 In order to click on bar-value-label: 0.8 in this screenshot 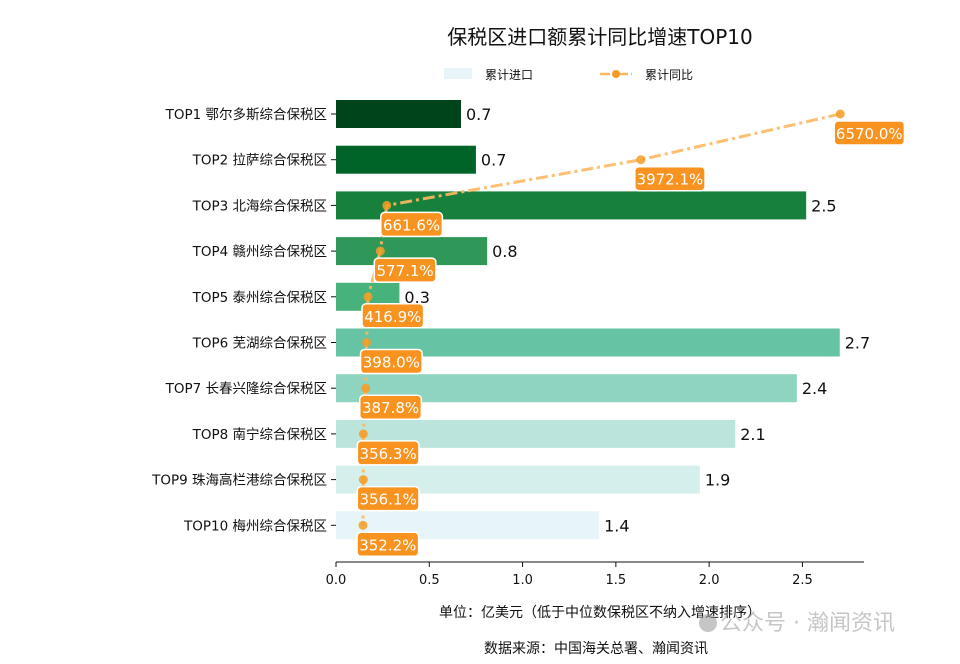, I will do `click(504, 251)`.